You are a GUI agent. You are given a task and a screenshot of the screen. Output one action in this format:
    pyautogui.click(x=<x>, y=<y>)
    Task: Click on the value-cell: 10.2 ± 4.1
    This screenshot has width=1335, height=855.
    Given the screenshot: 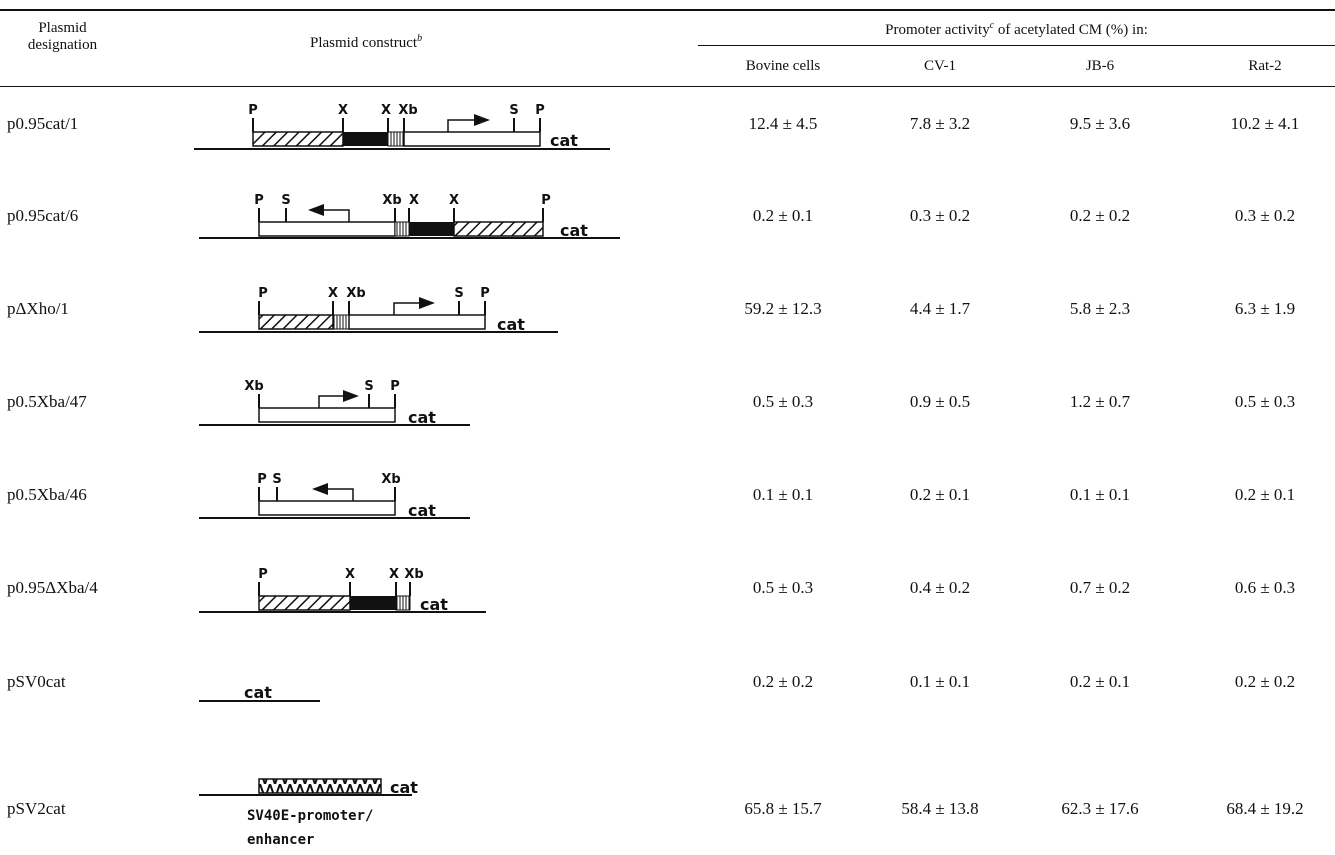 What is the action you would take?
    pyautogui.click(x=1265, y=123)
    